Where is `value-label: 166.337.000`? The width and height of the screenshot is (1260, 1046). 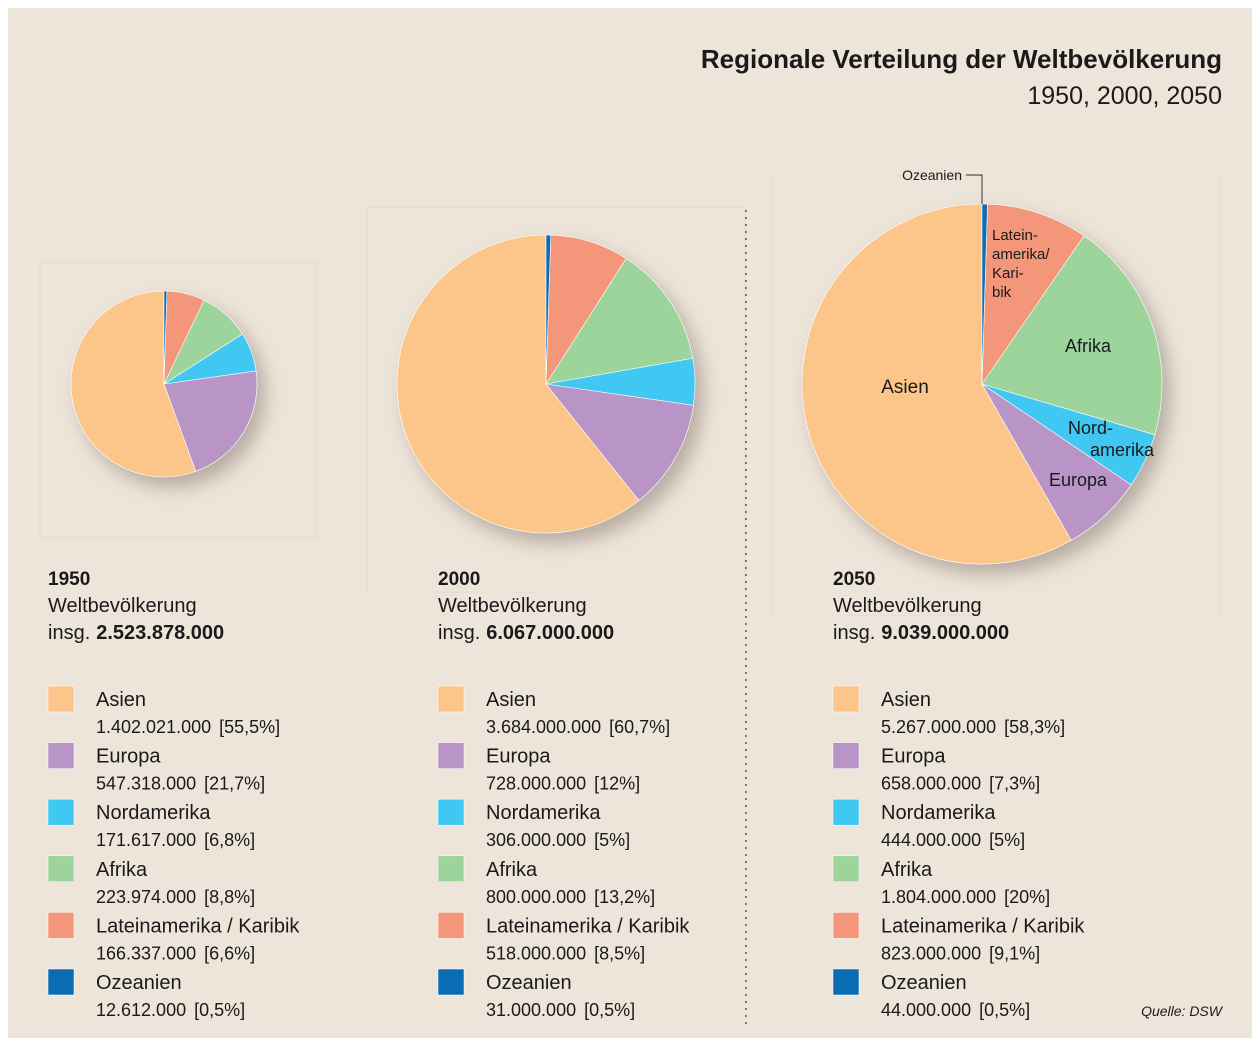
value-label: 166.337.000 is located at coordinates (146, 953).